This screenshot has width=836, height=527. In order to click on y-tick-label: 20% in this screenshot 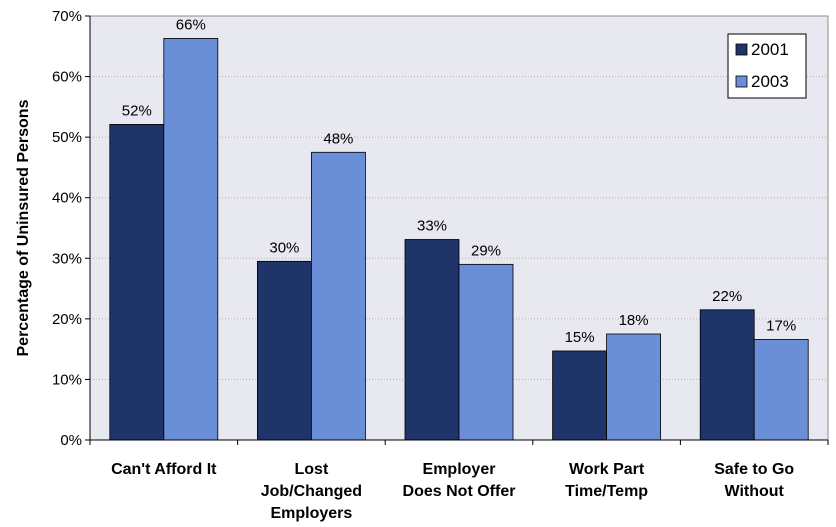, I will do `click(67, 319)`.